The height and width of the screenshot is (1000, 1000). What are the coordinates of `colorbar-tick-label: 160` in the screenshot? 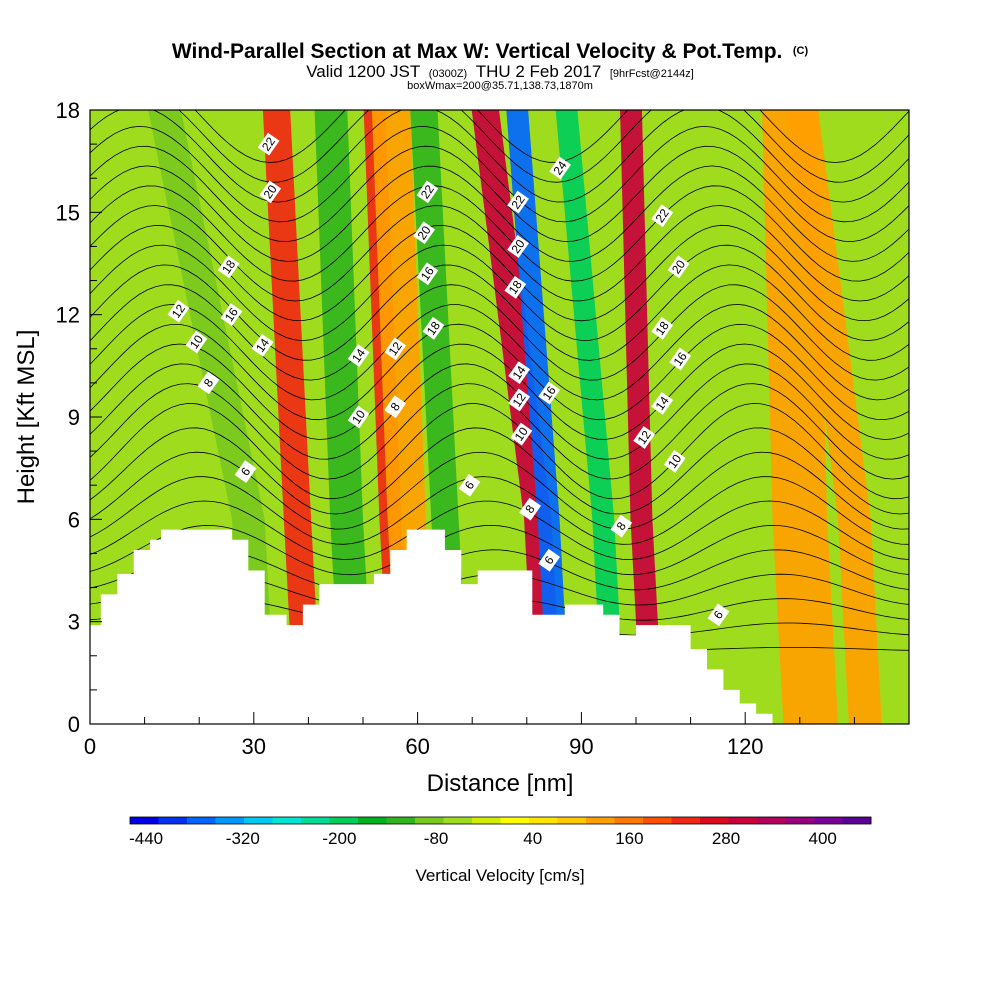 It's located at (629, 838).